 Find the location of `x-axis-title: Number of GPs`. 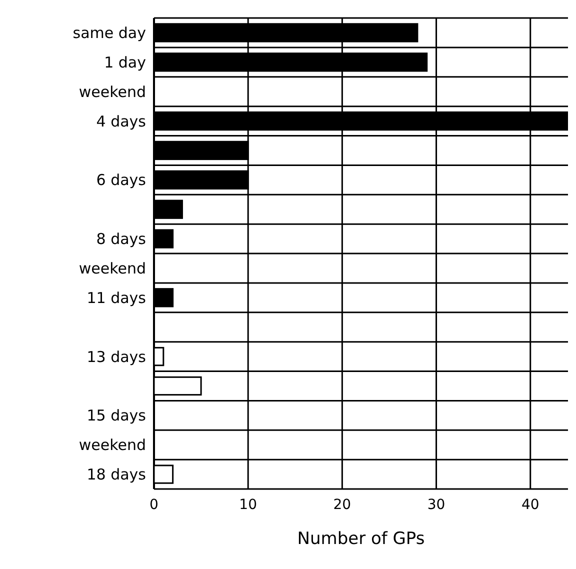

x-axis-title: Number of GPs is located at coordinates (361, 539).